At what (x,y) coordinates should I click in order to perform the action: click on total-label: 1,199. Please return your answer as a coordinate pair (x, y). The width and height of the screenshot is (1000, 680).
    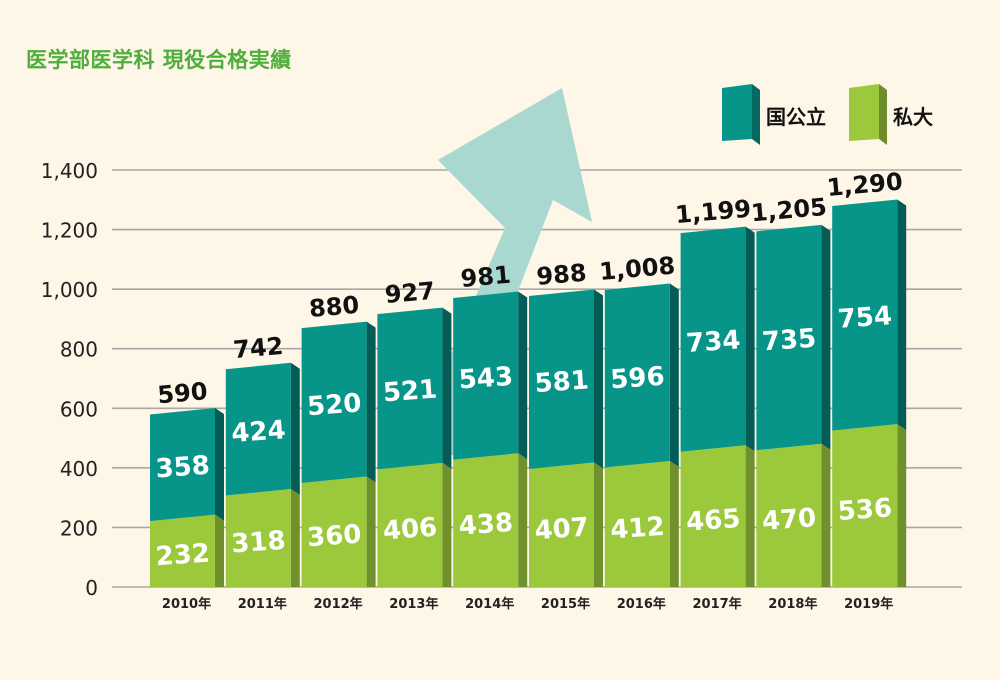
    Looking at the image, I should click on (713, 212).